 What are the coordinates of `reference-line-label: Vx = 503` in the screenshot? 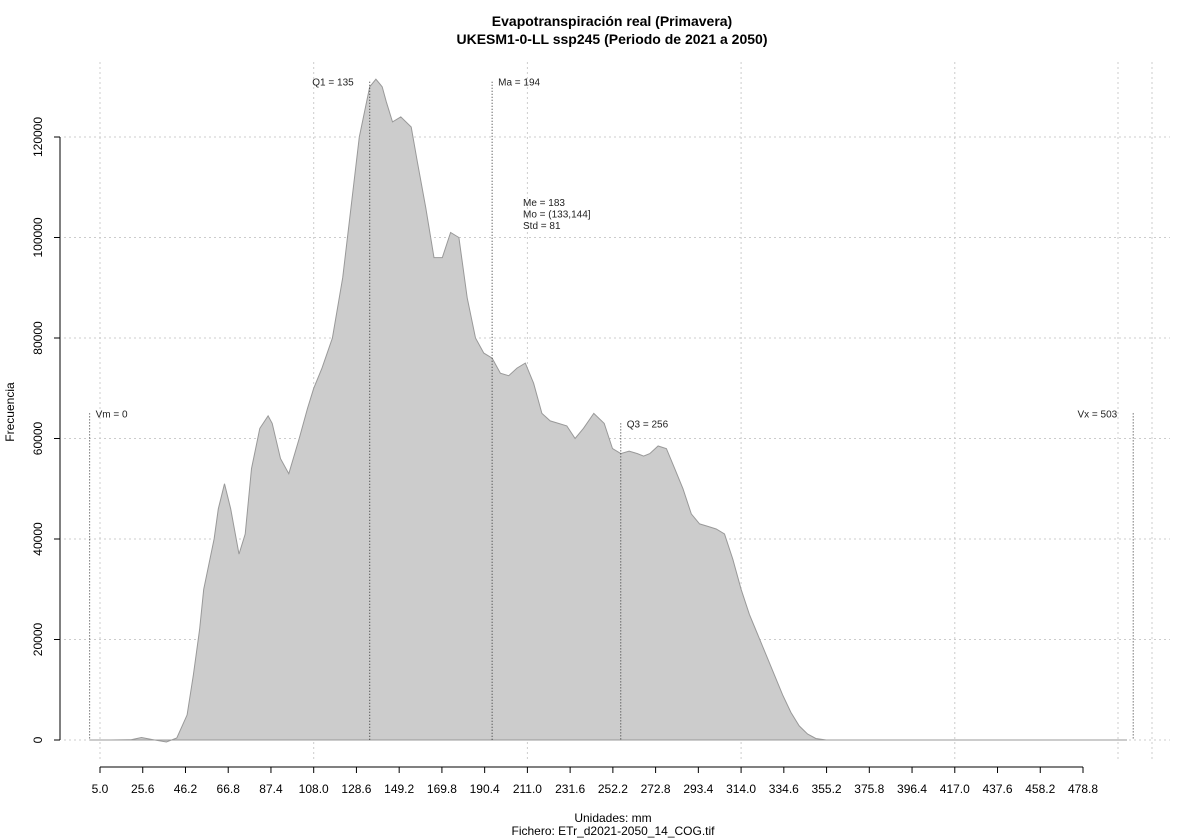 It's located at (1097, 414).